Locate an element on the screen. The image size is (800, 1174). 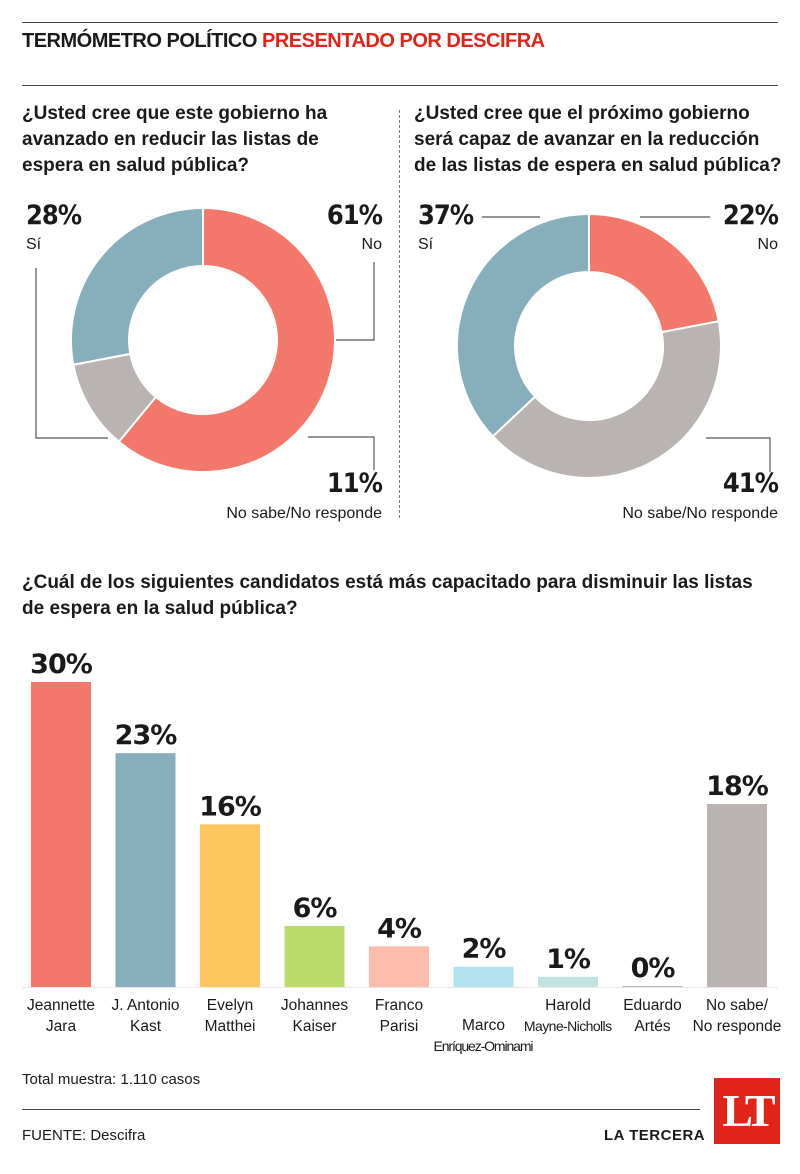
bar-jeannette-jara is located at coordinates (61, 834).